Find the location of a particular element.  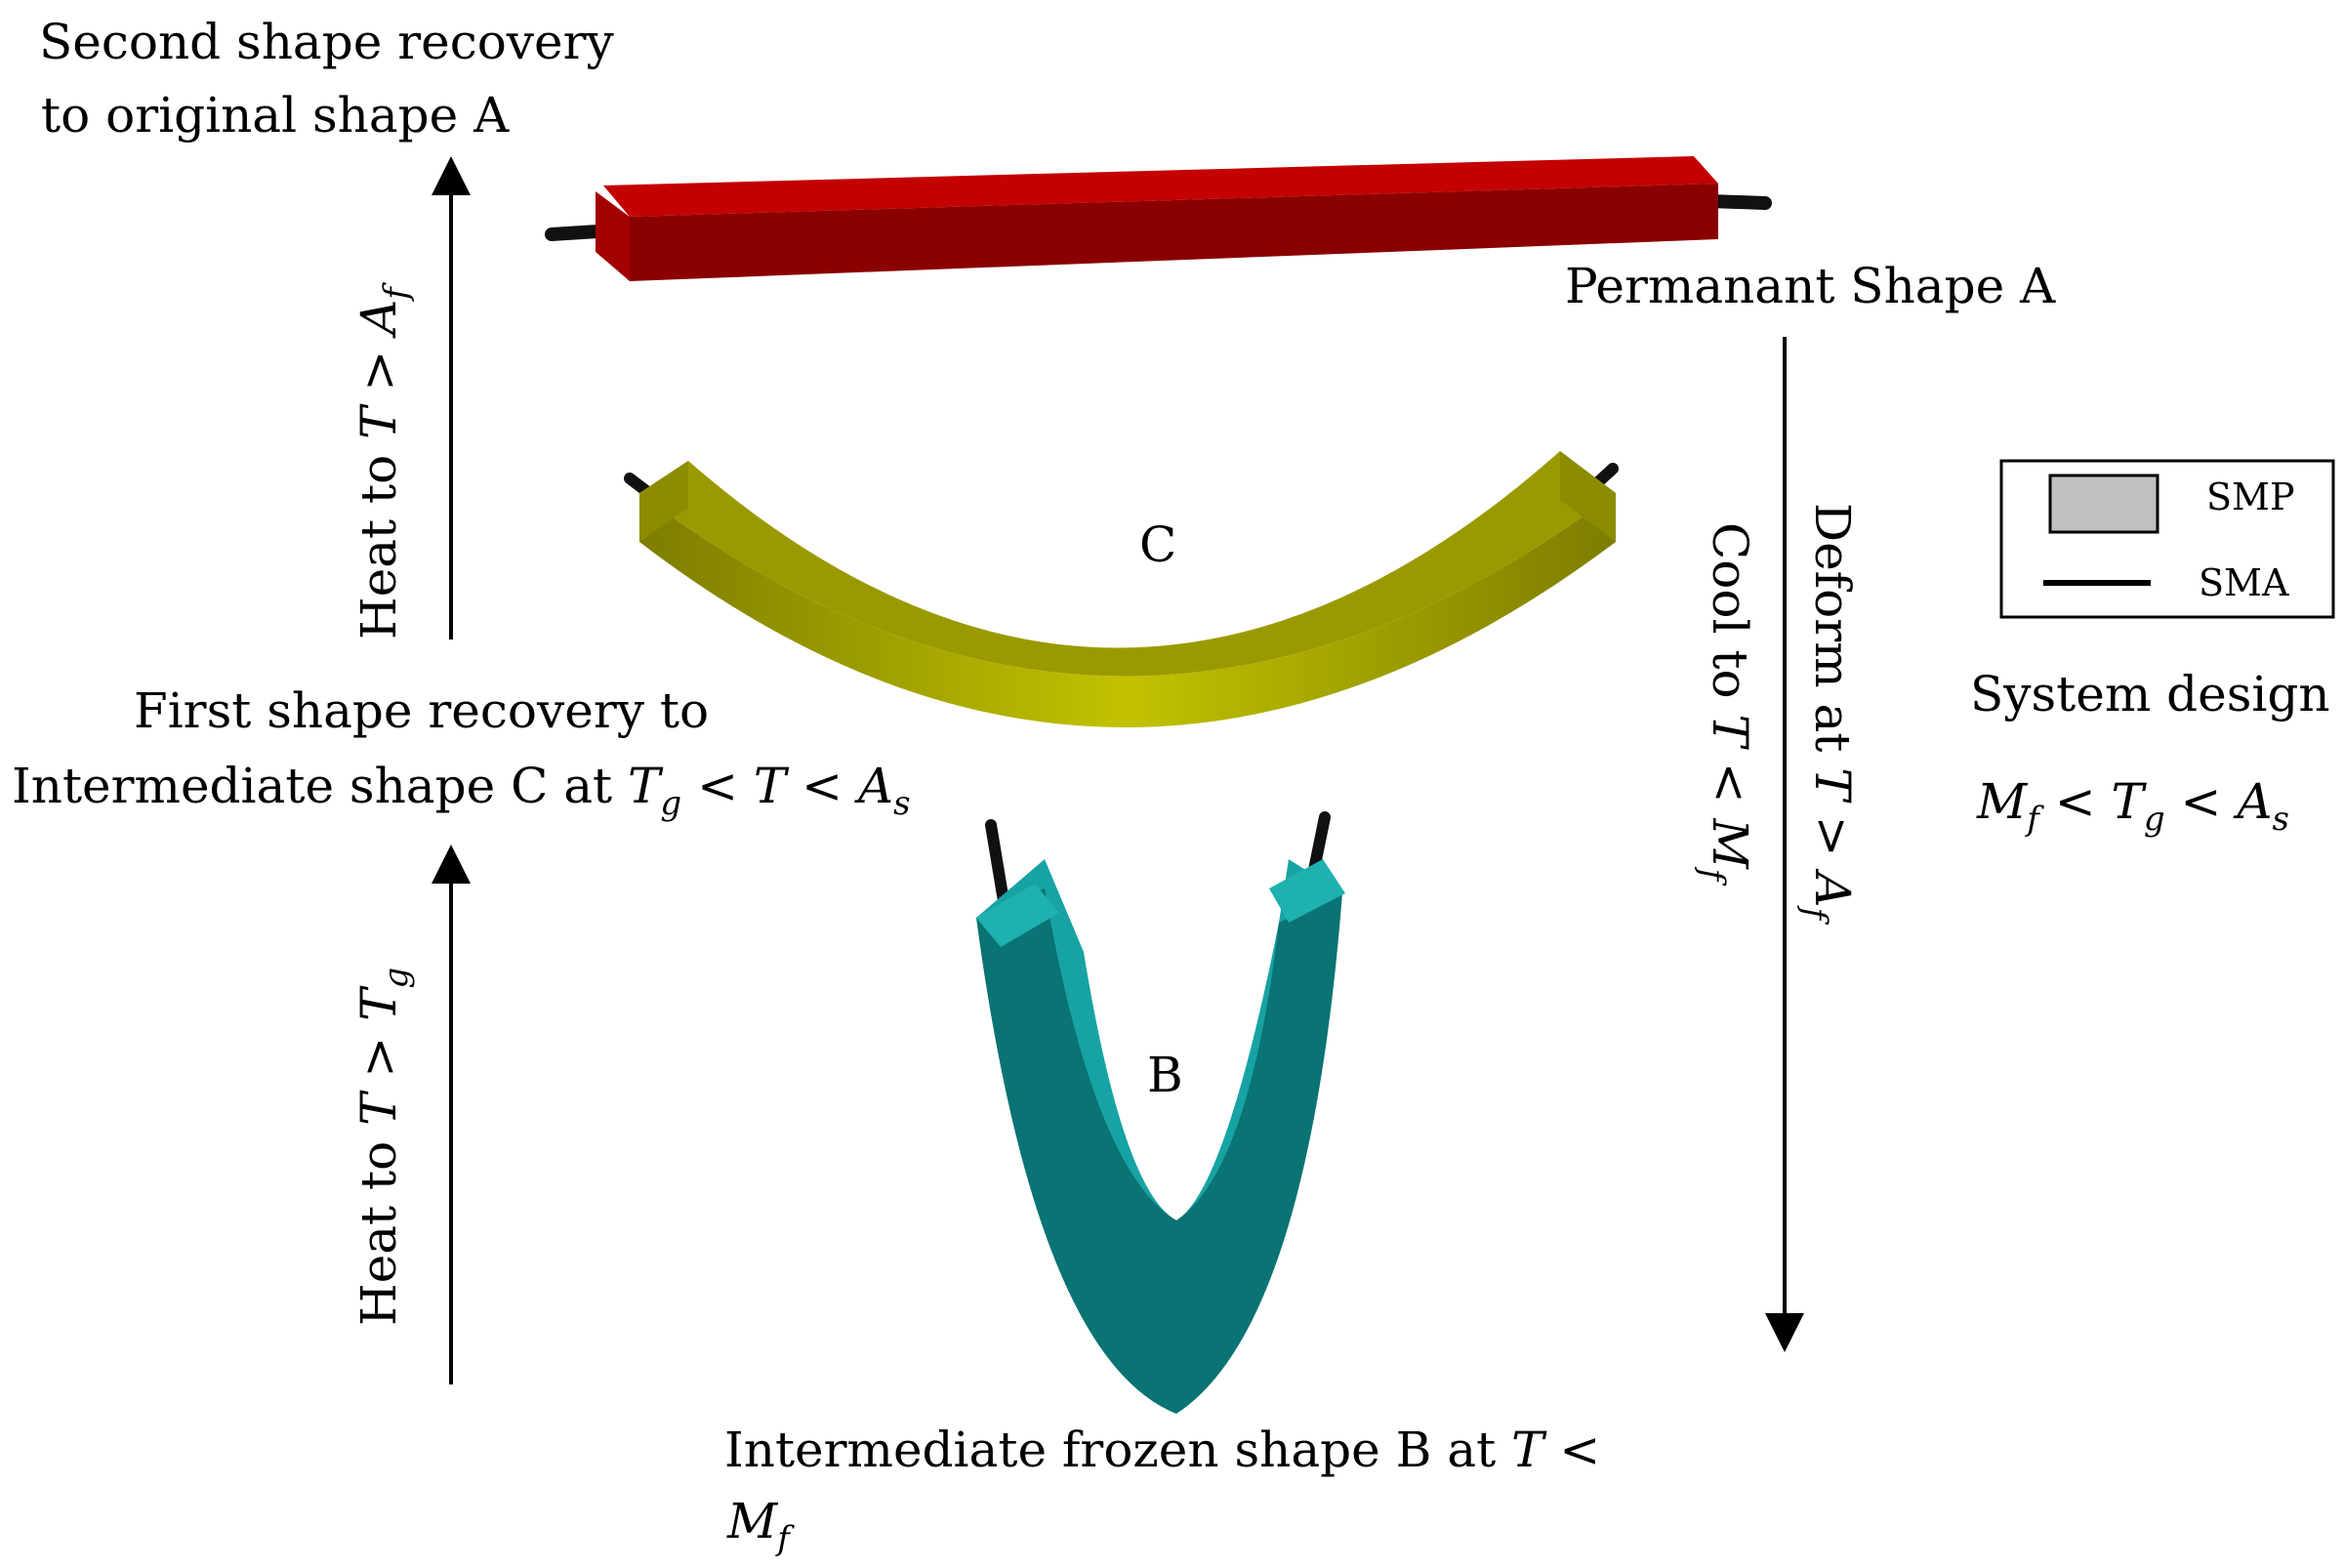

legend-sma-label: SMA is located at coordinates (2244, 582).